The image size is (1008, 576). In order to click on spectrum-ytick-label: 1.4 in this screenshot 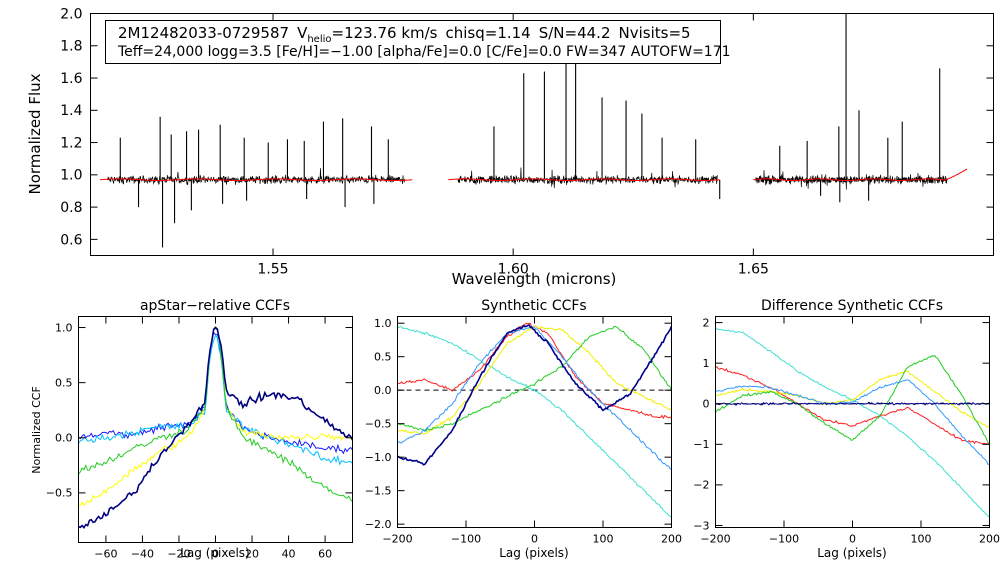, I will do `click(71, 111)`.